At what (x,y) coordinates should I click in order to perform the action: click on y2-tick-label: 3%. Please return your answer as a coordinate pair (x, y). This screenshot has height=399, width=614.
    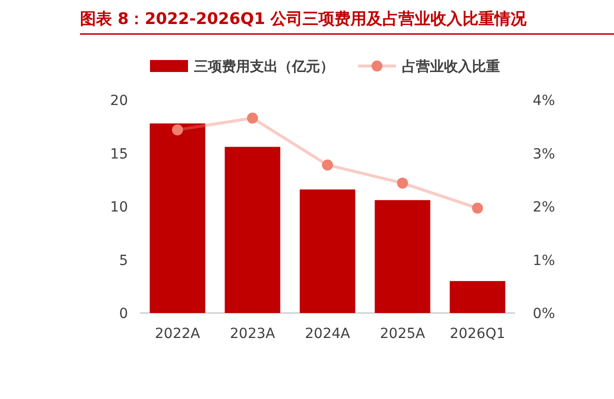
    Looking at the image, I should click on (543, 154).